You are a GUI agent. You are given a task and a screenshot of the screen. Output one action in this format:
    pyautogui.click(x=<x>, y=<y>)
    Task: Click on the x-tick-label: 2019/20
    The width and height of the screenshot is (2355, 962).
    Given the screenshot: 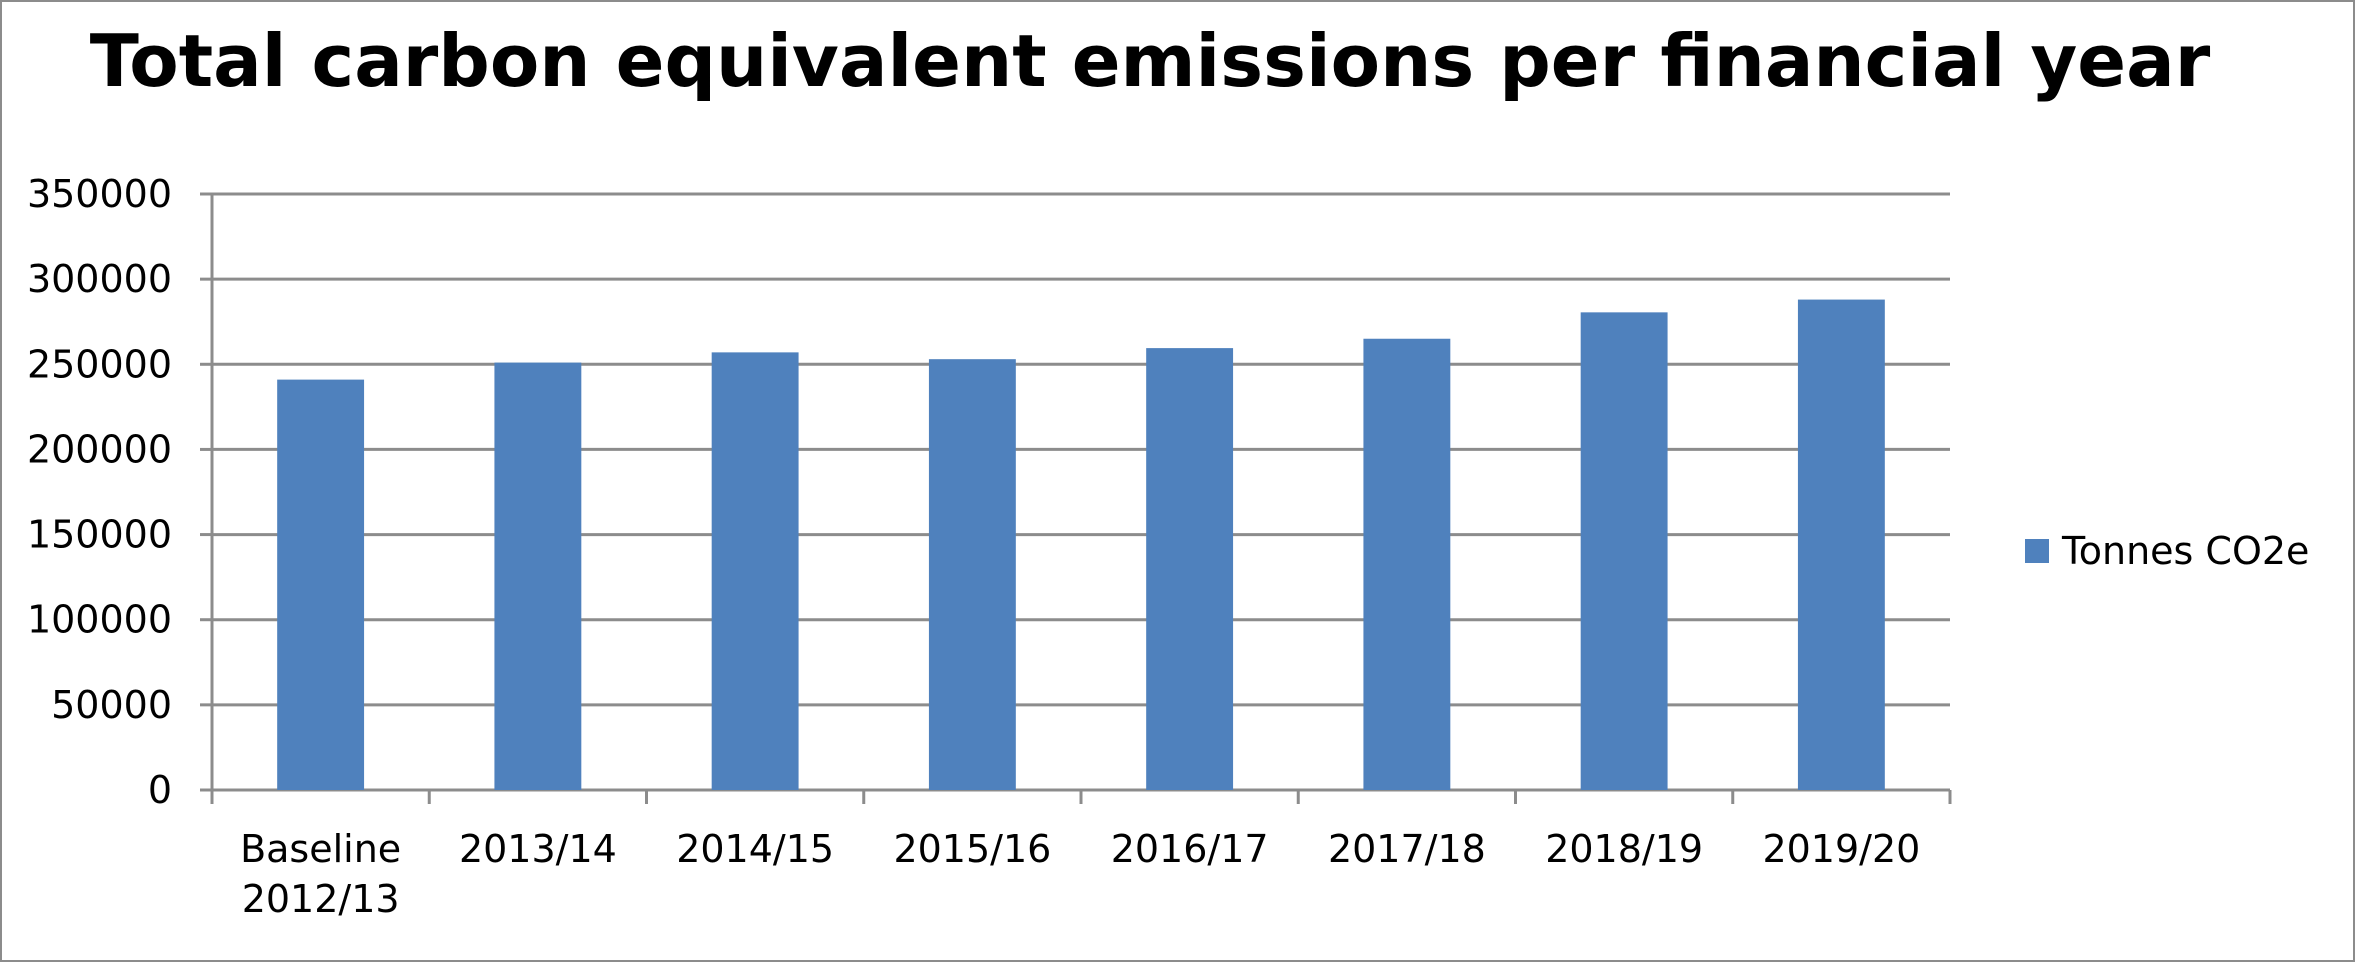 What is the action you would take?
    pyautogui.click(x=1841, y=849)
    